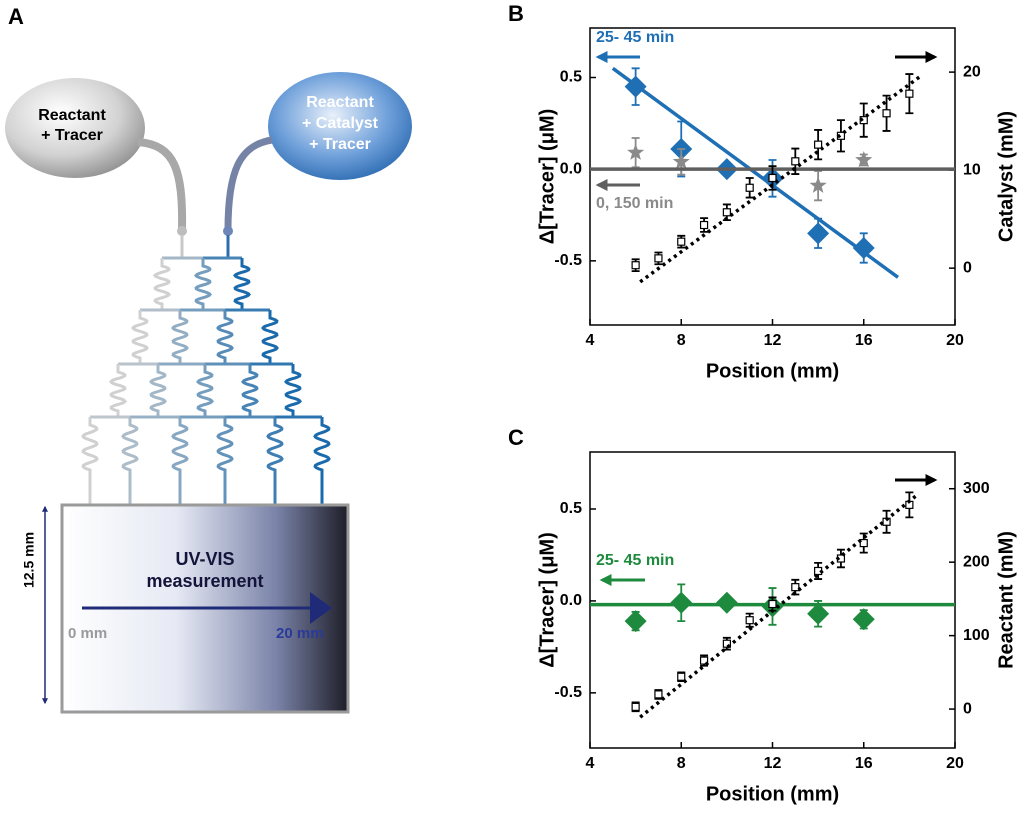 The image size is (1024, 815). I want to click on scale-label: 0 mm, so click(87, 633).